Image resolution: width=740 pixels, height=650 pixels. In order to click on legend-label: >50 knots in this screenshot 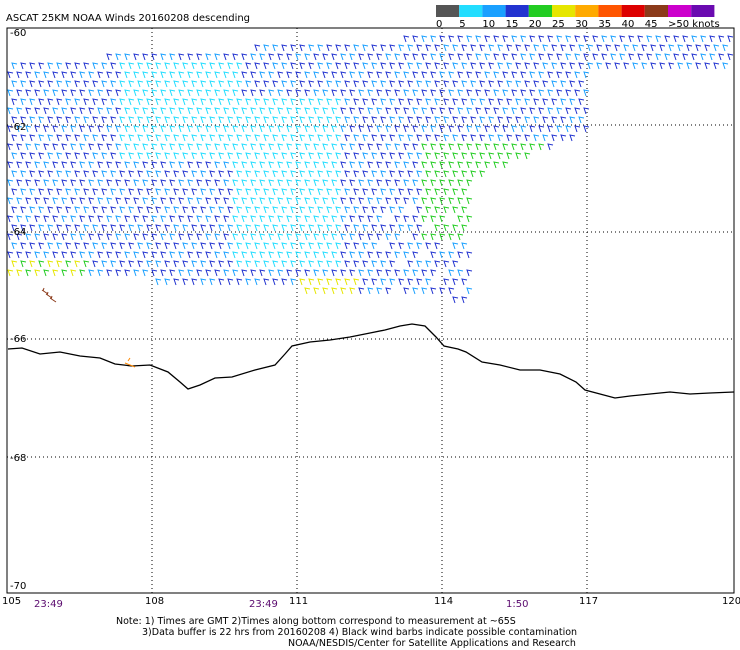, I will do `click(694, 24)`.